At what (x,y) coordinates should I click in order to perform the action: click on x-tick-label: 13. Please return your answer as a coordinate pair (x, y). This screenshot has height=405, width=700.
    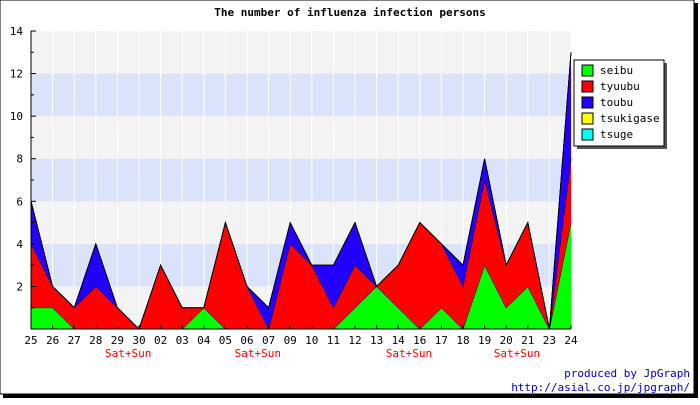
    Looking at the image, I should click on (376, 340).